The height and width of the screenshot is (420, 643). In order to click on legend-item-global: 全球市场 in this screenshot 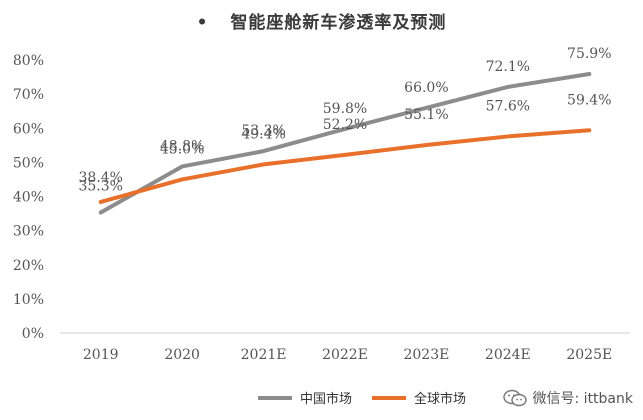, I will do `click(419, 397)`.